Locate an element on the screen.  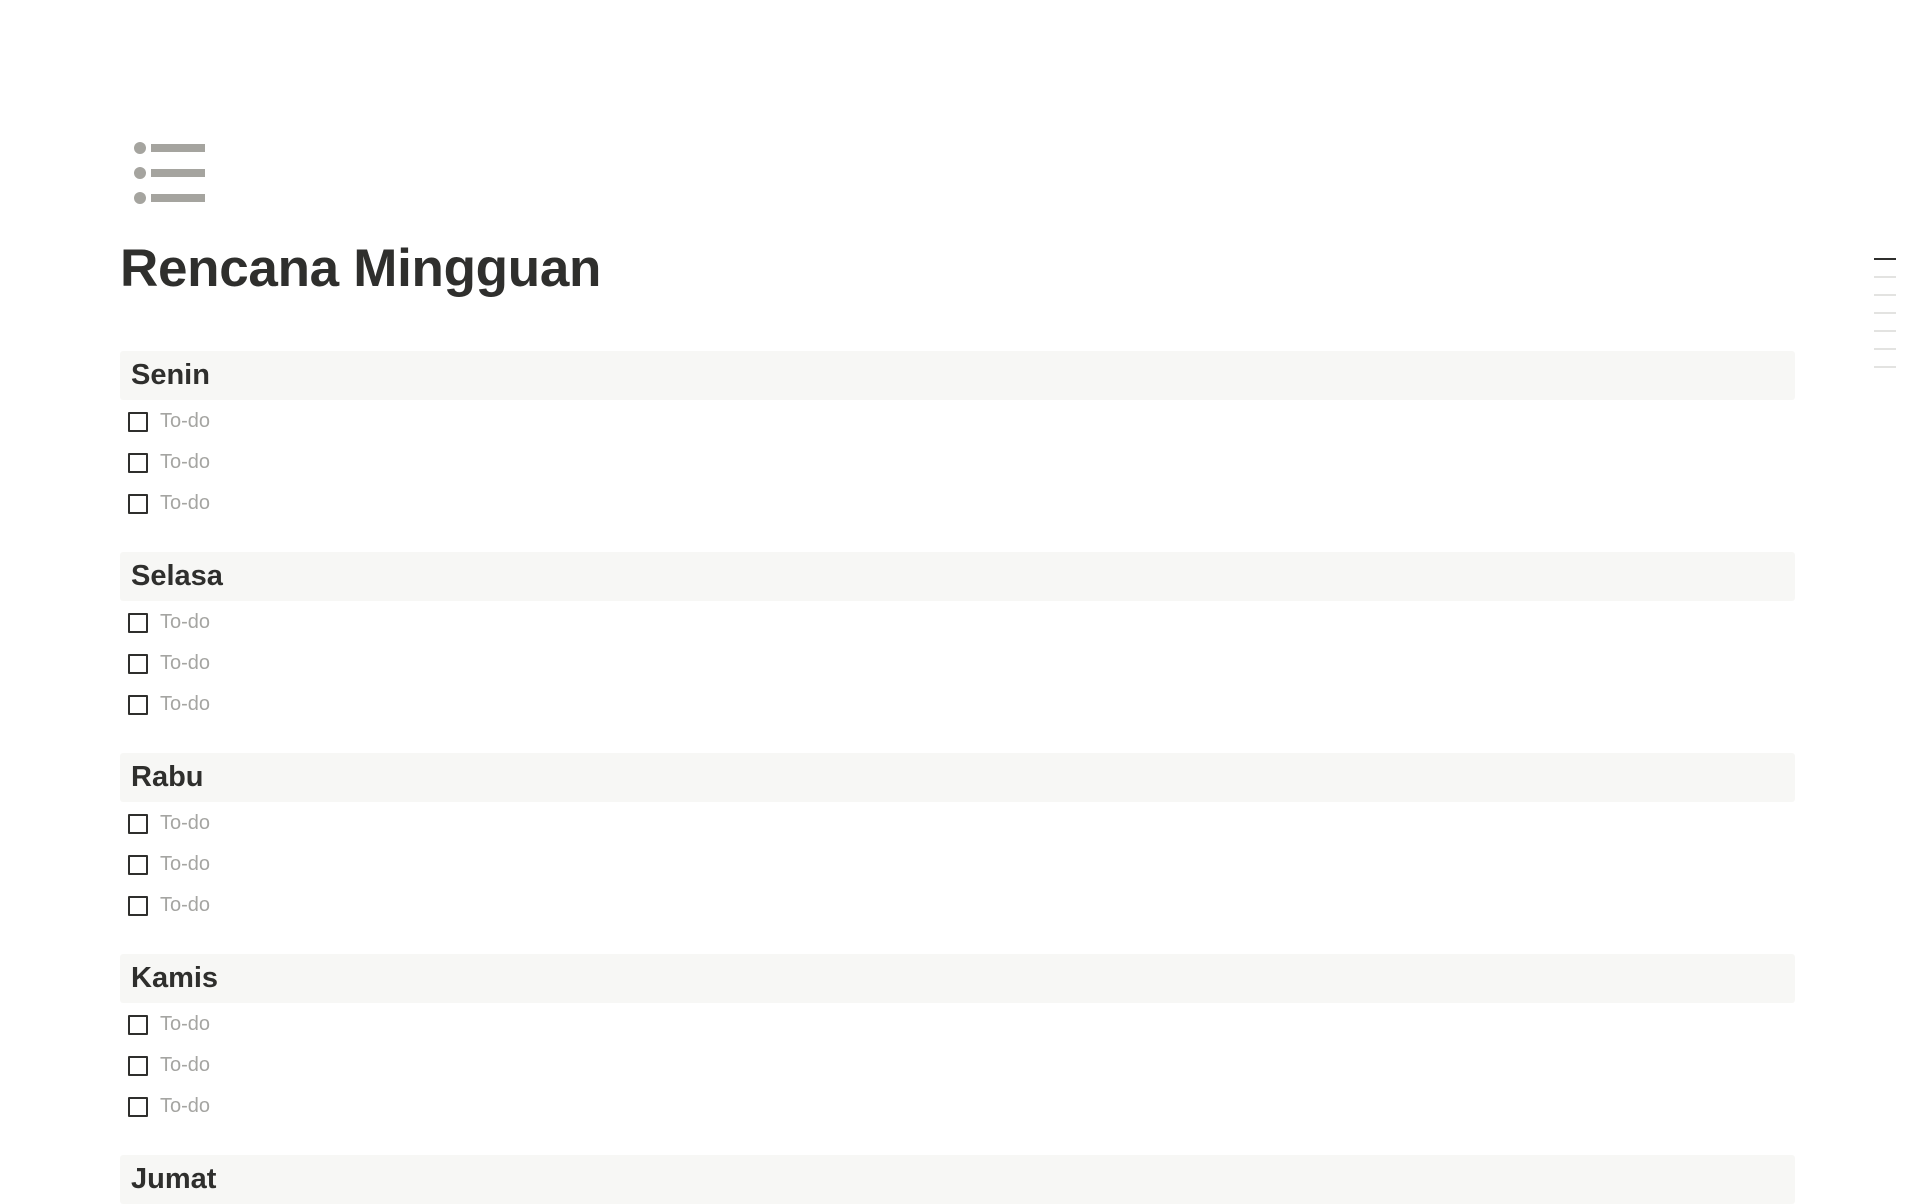
day-section: Kamis To-do To-do To-do is located at coordinates (957, 1040).